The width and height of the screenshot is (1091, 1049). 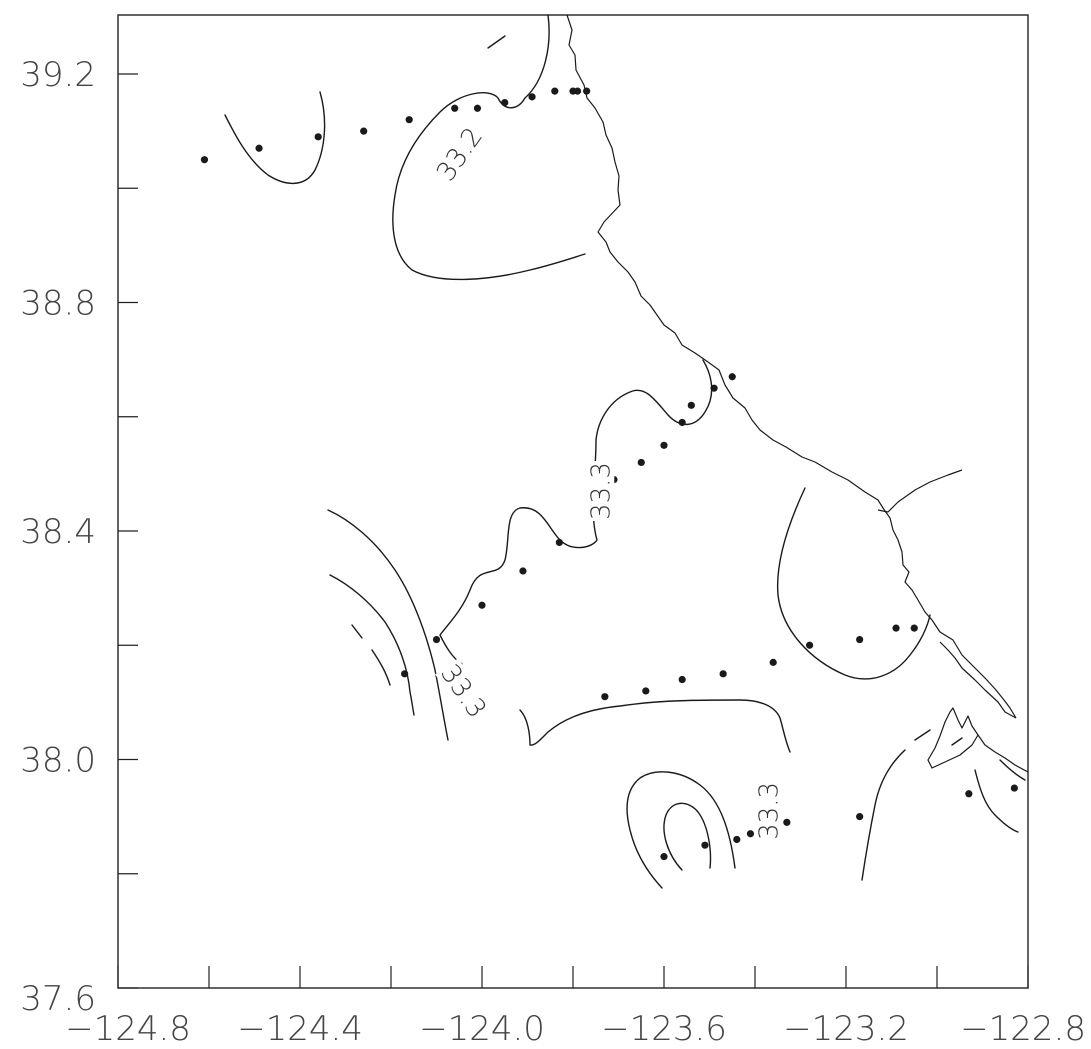 I want to click on x-tick-label: −124.8, so click(x=128, y=1029).